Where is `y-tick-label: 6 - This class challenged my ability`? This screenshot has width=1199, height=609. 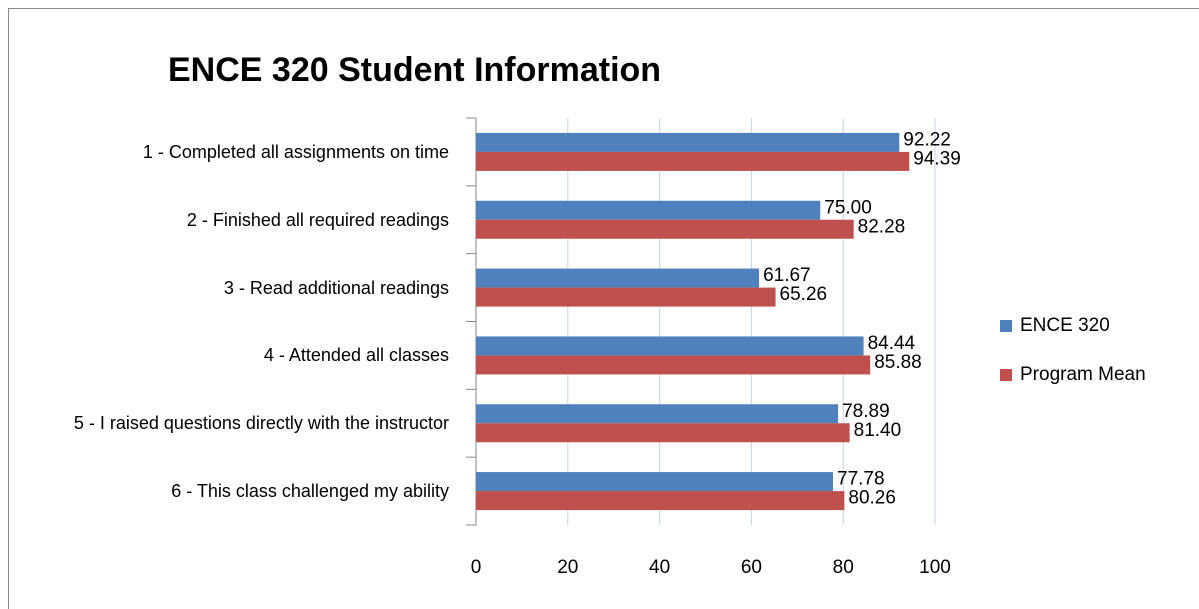
y-tick-label: 6 - This class challenged my ability is located at coordinates (310, 491).